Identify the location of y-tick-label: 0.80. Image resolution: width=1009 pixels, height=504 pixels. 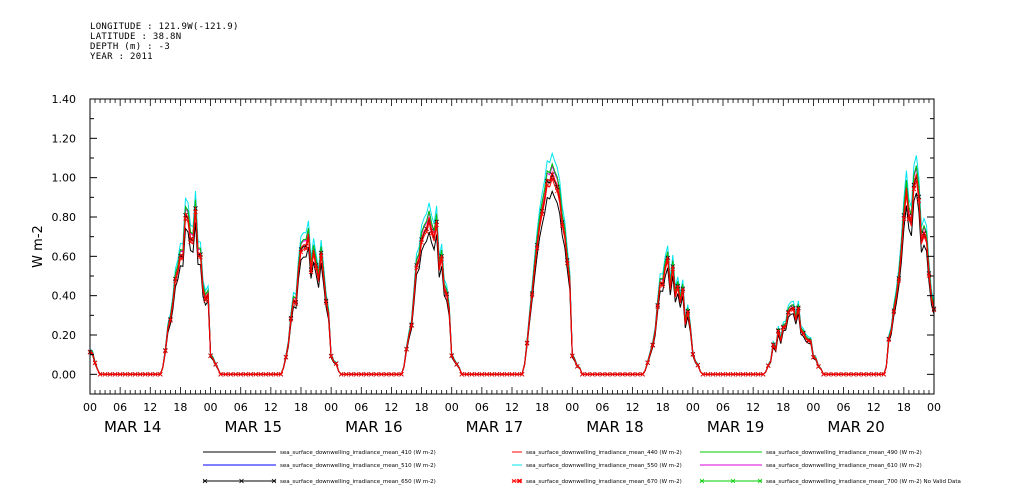
(64, 217).